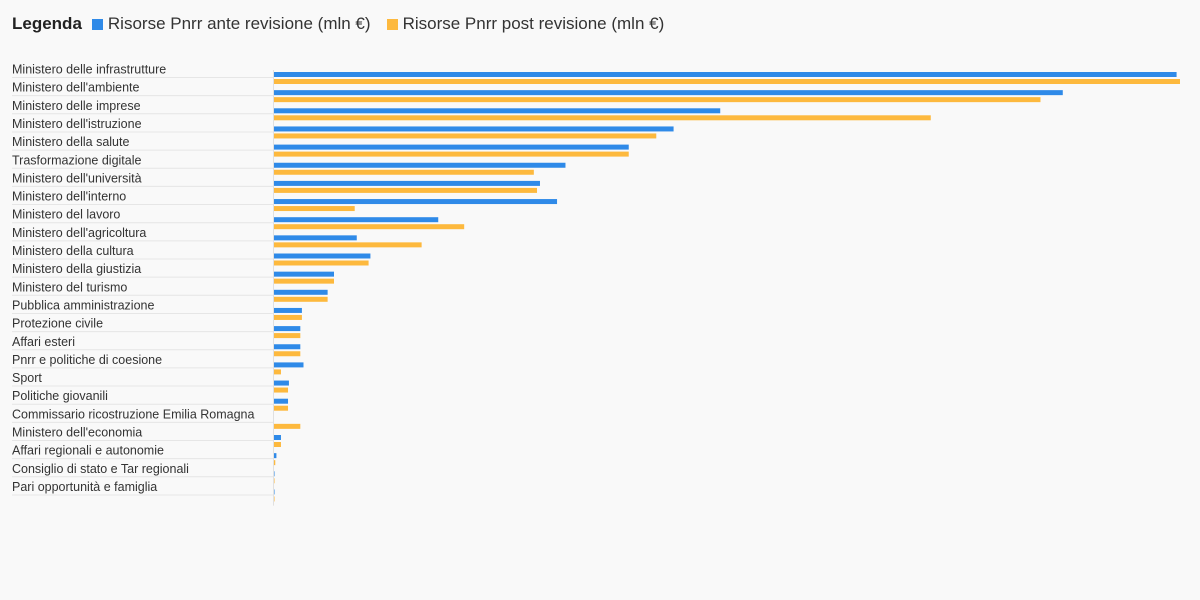 The height and width of the screenshot is (600, 1200). I want to click on category-label: Ministero dell'economia, so click(77, 433).